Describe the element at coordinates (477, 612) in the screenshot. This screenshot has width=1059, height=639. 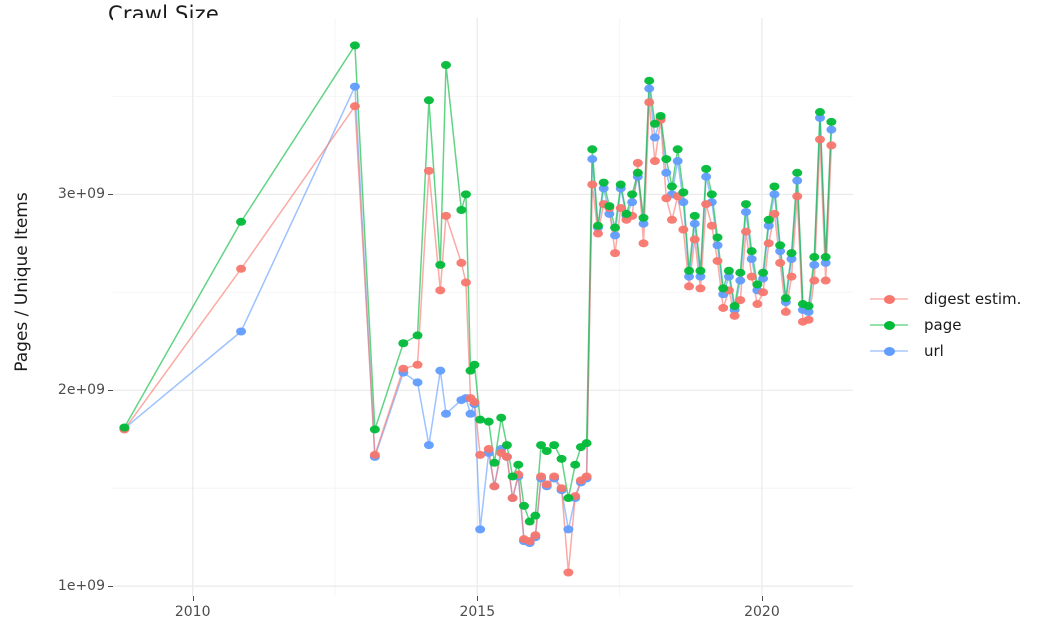
I see `x-tick-label: 2015` at that location.